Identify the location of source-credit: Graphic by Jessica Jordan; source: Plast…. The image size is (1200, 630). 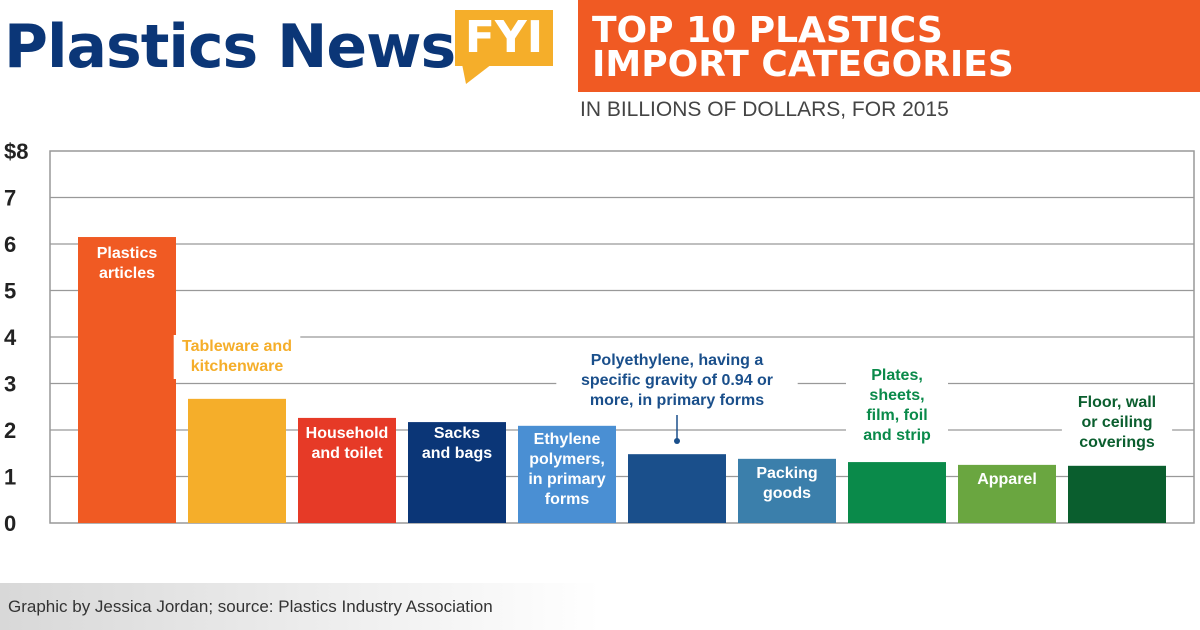
(250, 606).